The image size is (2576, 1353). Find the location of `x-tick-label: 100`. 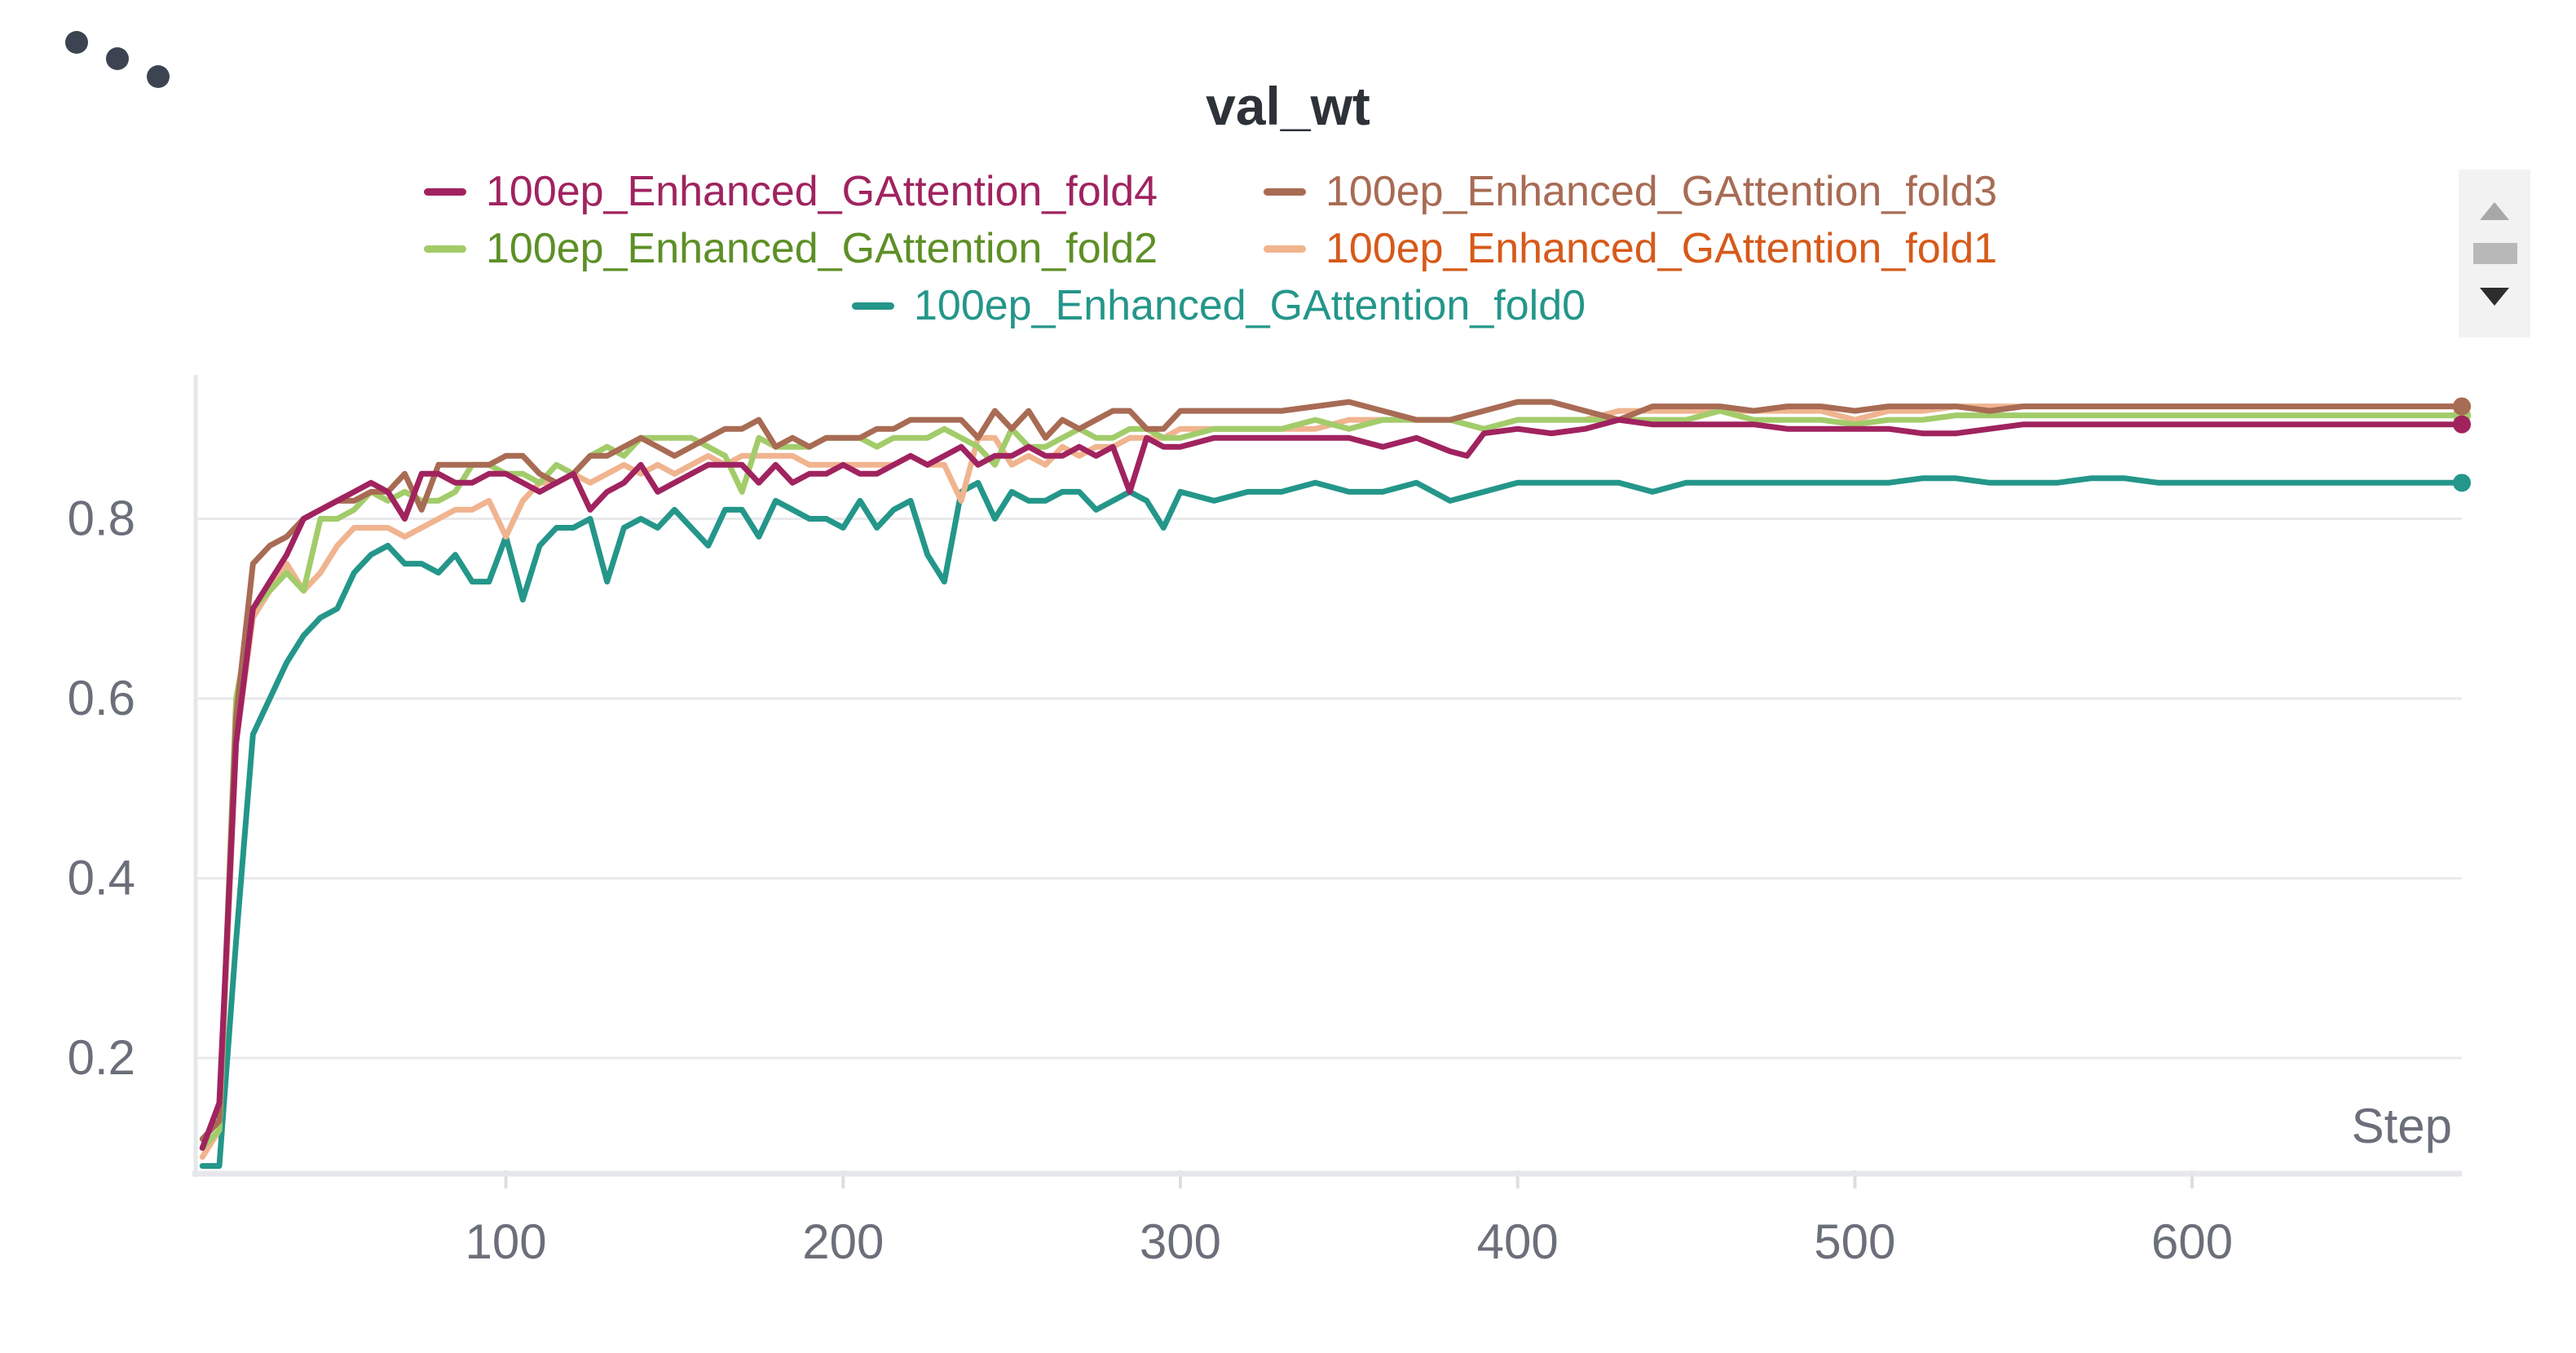

x-tick-label: 100 is located at coordinates (506, 1241).